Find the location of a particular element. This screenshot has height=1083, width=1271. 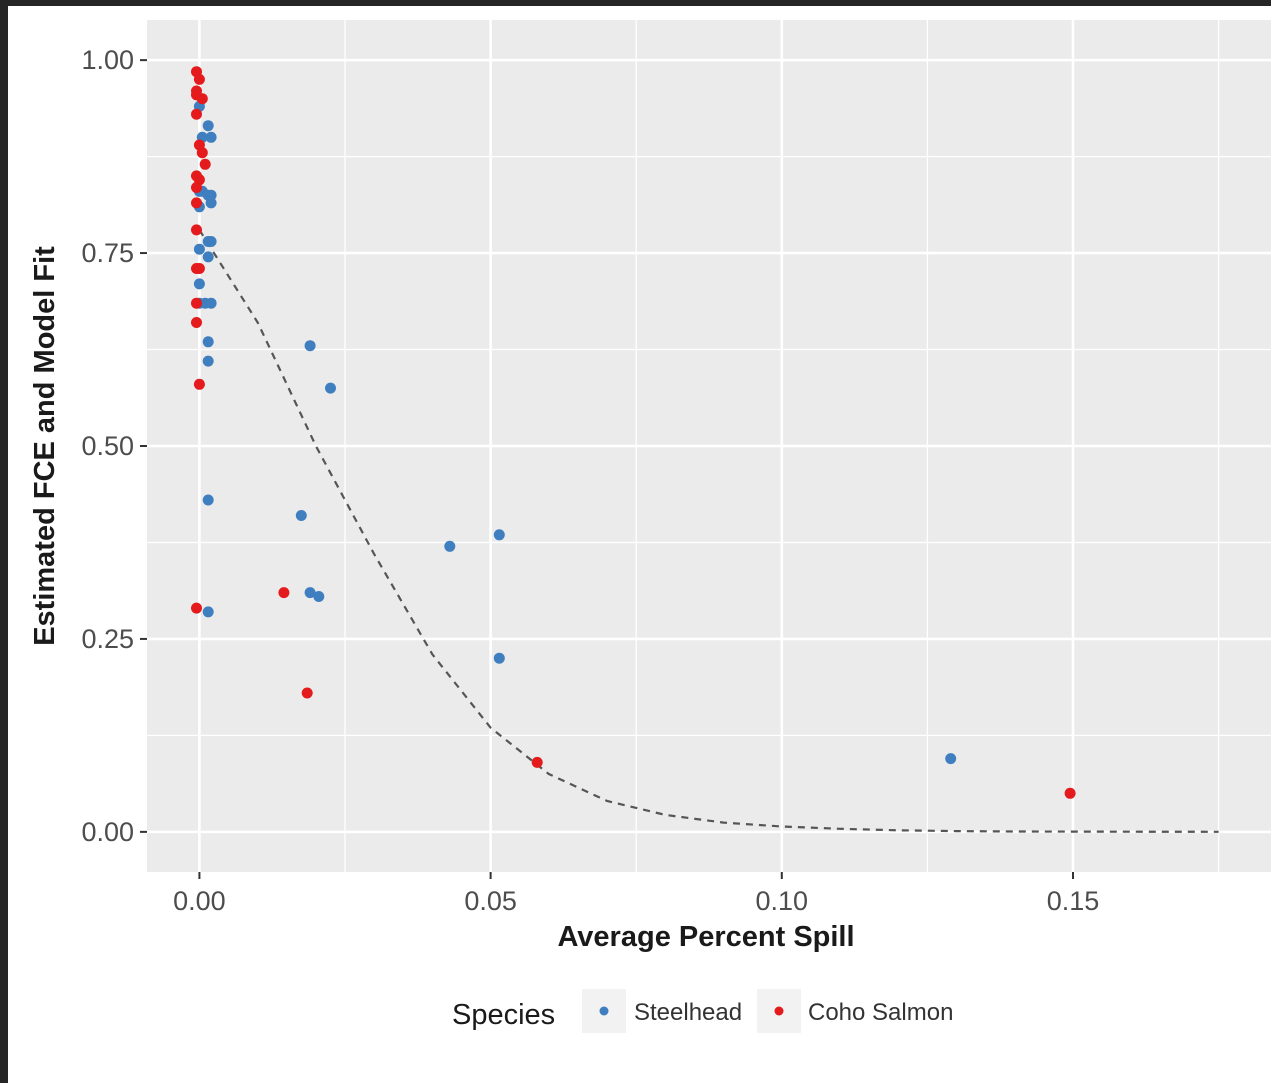

legend-title: Species is located at coordinates (503, 1015).